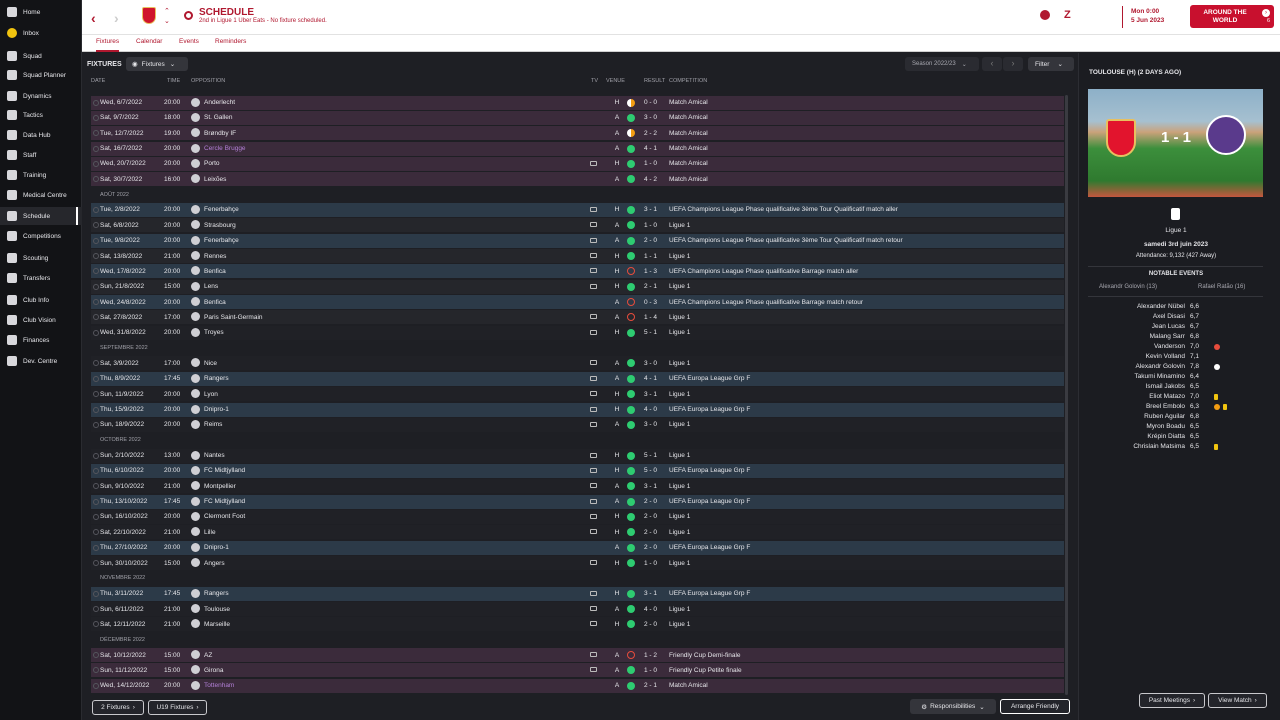 The width and height of the screenshot is (1280, 720). I want to click on player-name: Jean Lucas, so click(1168, 326).